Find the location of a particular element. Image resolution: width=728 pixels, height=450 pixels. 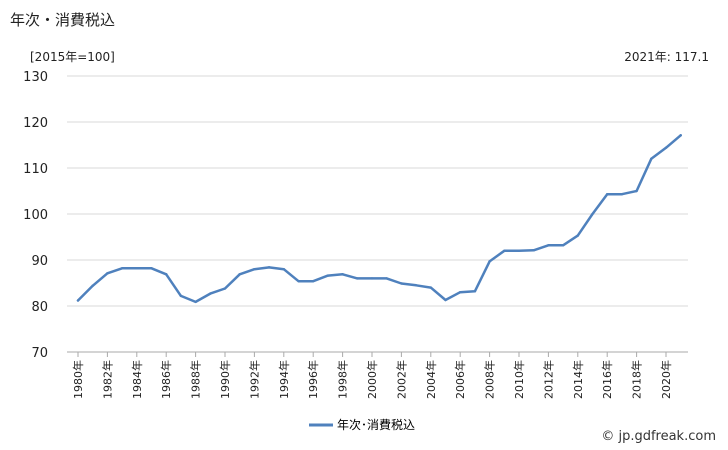

x-tick-label: 2012年 is located at coordinates (548, 379).